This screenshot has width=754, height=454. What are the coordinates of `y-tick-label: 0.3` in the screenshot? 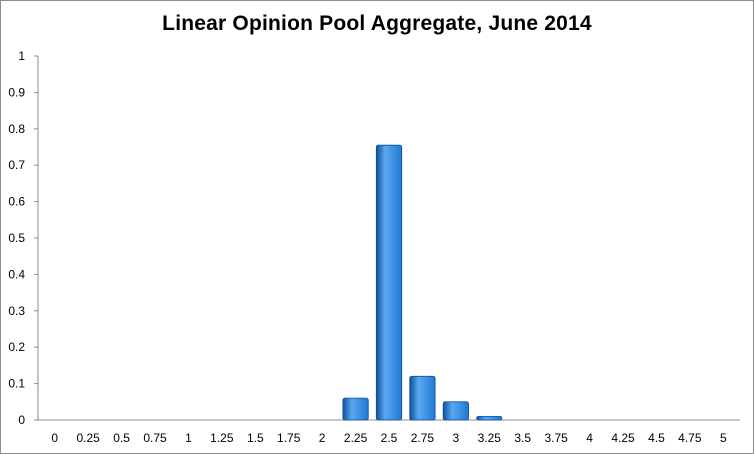 It's located at (16, 311).